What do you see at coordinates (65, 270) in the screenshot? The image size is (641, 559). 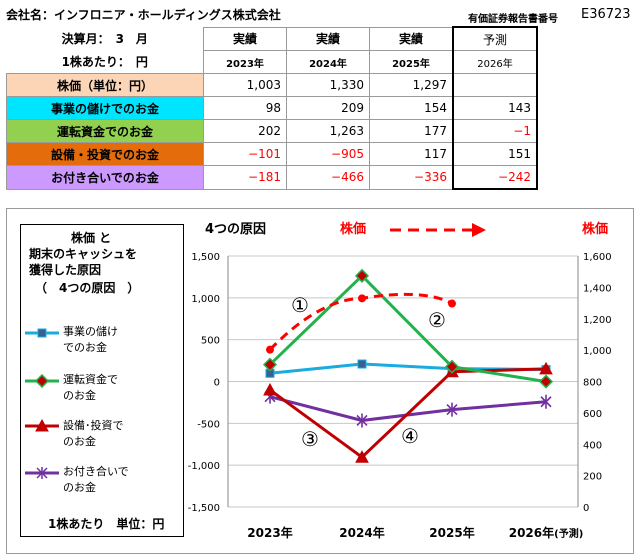 I see `legend-title-line: 獲得した原因` at bounding box center [65, 270].